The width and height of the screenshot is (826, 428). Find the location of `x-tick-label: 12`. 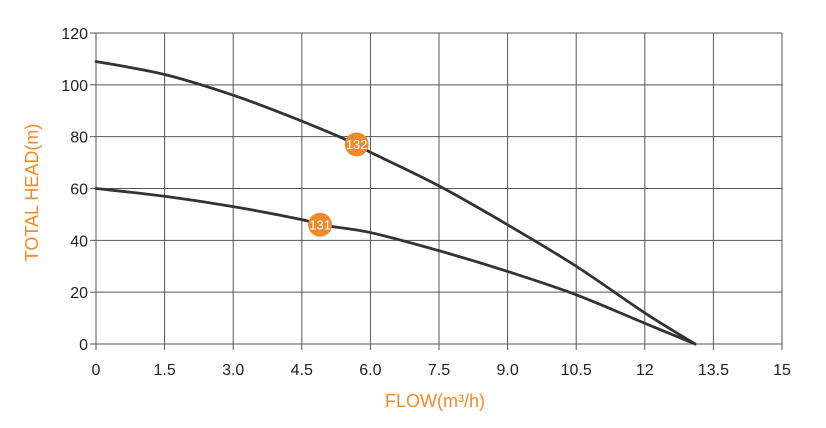

x-tick-label: 12 is located at coordinates (645, 370).